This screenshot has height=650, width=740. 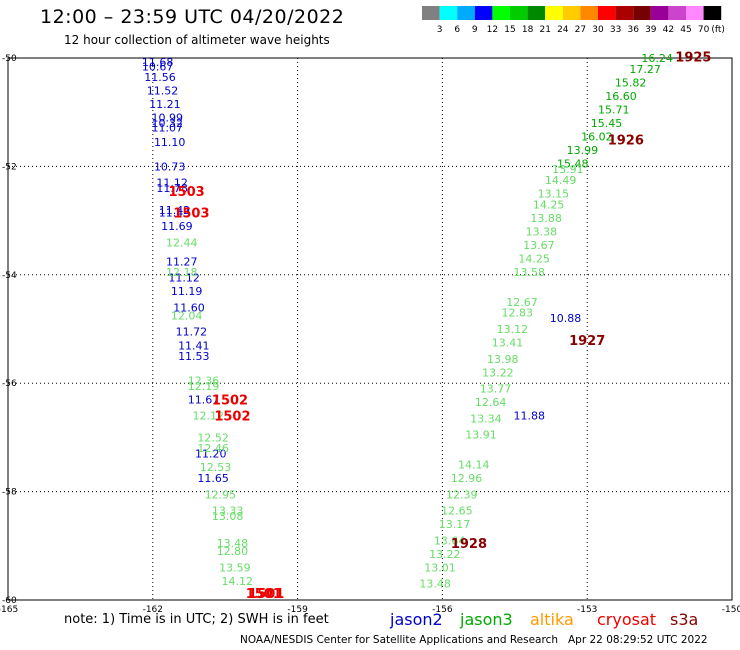 I want to click on wave-height-label: 12.46, so click(x=213, y=448).